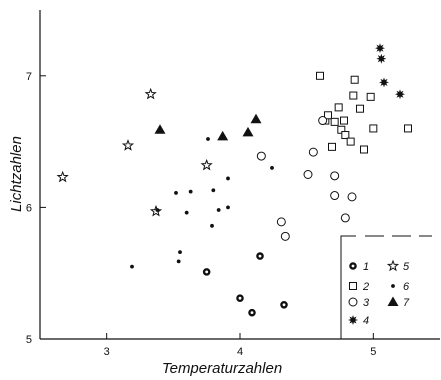 The width and height of the screenshot is (441, 380). What do you see at coordinates (366, 303) in the screenshot?
I see `legend-label: 3` at bounding box center [366, 303].